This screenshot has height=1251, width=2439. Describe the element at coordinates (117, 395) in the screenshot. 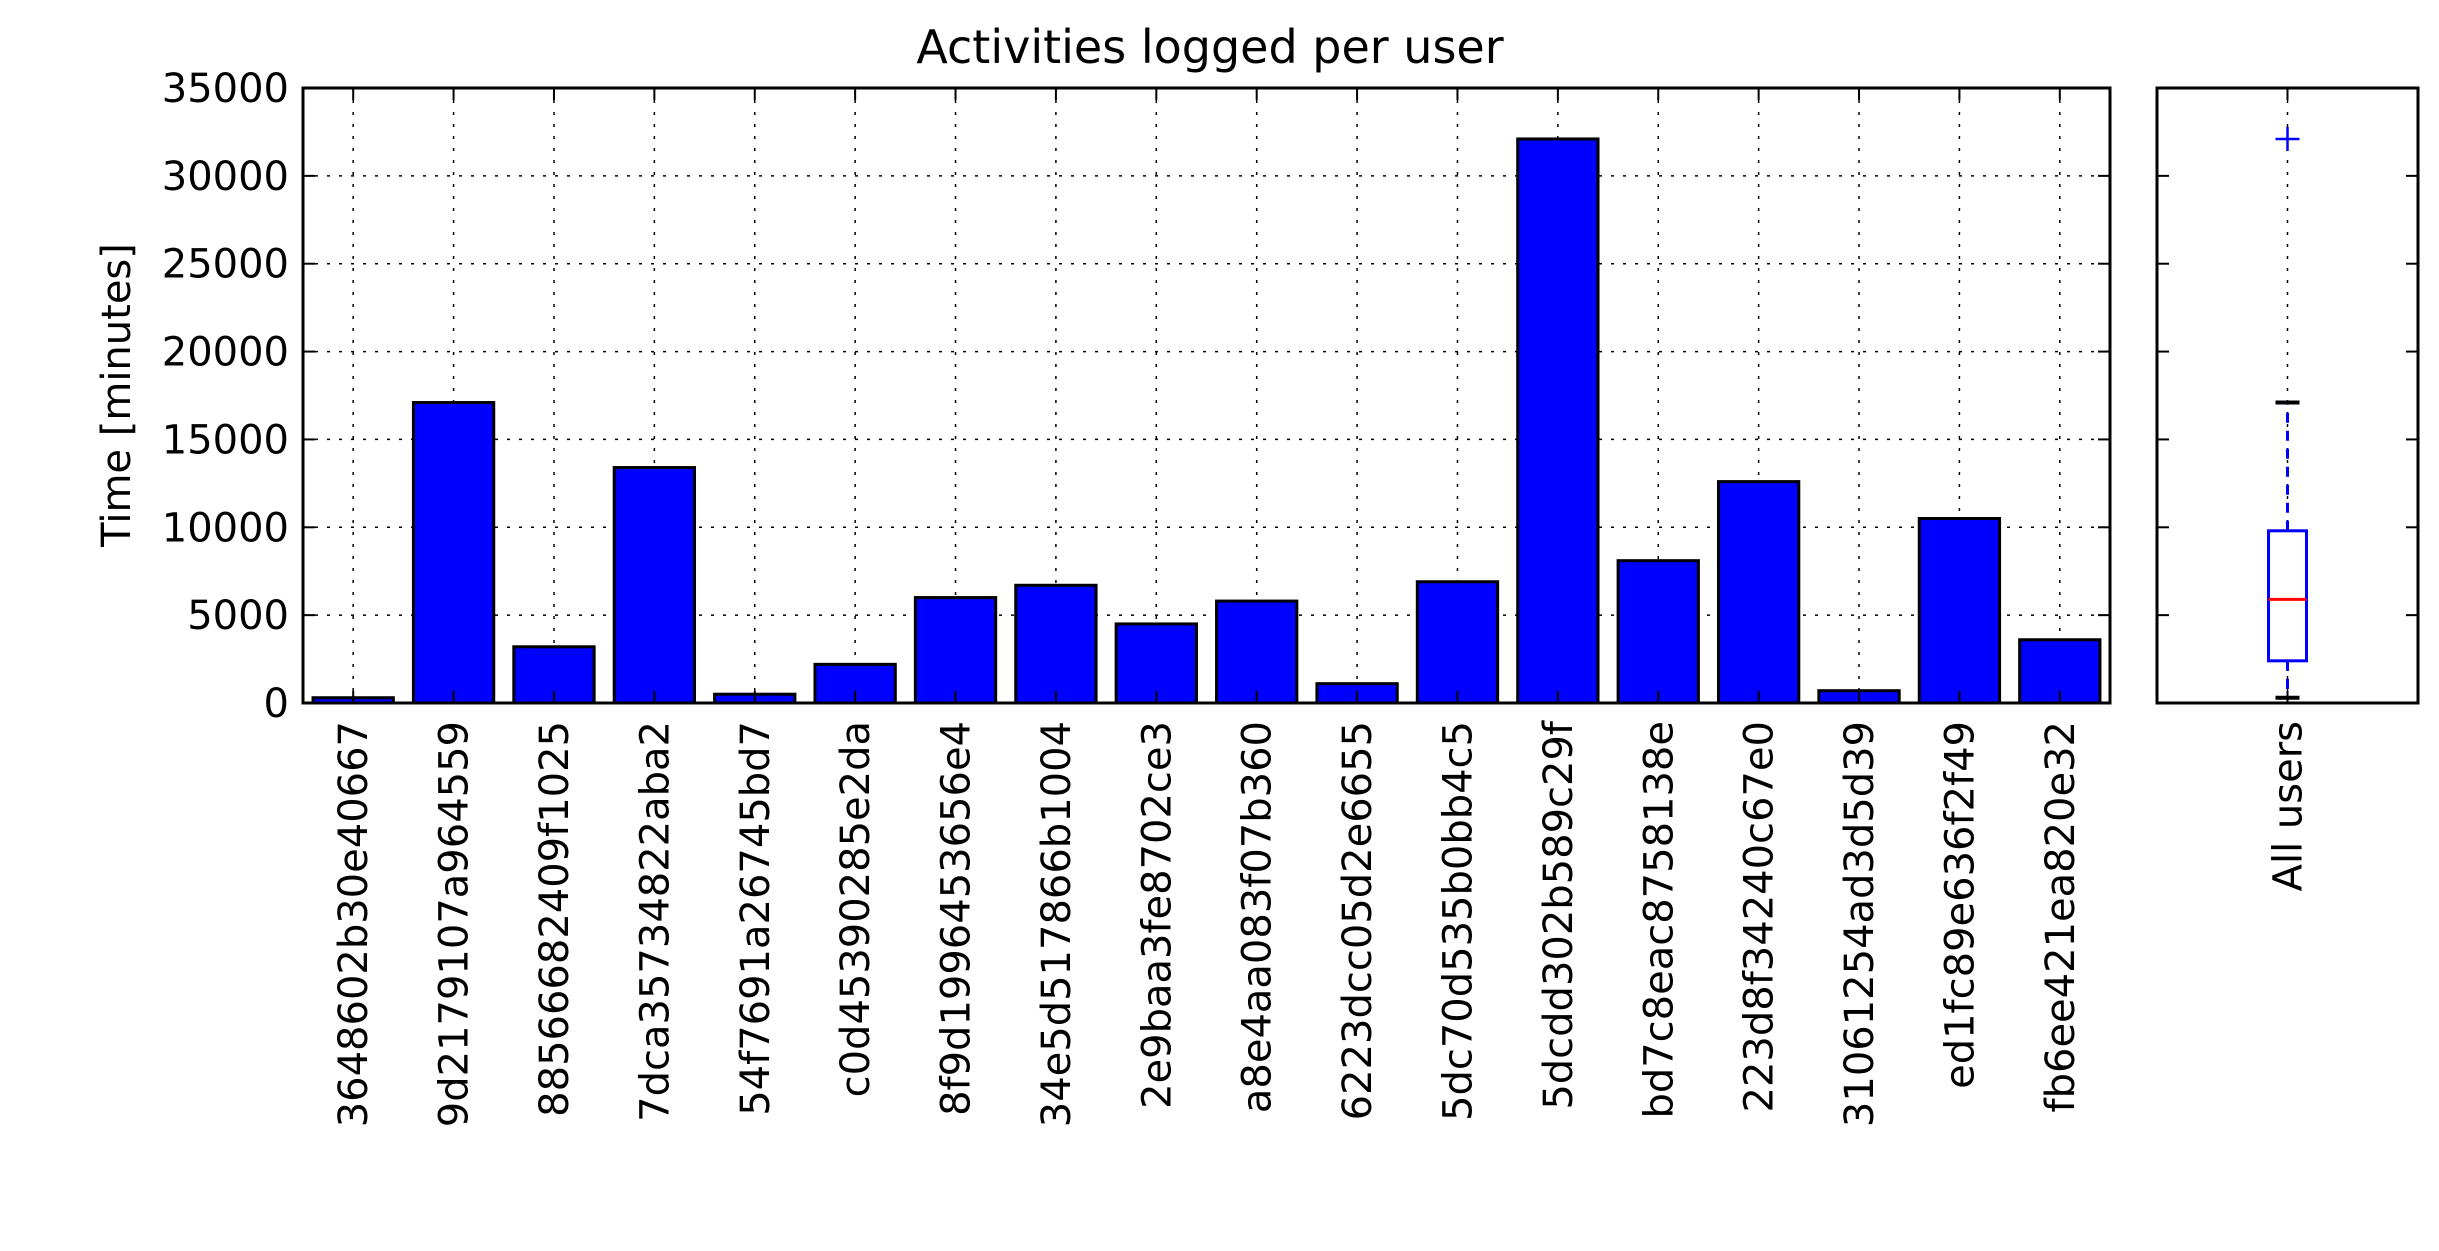

I see `y-axis-label: Time [minutes]` at that location.